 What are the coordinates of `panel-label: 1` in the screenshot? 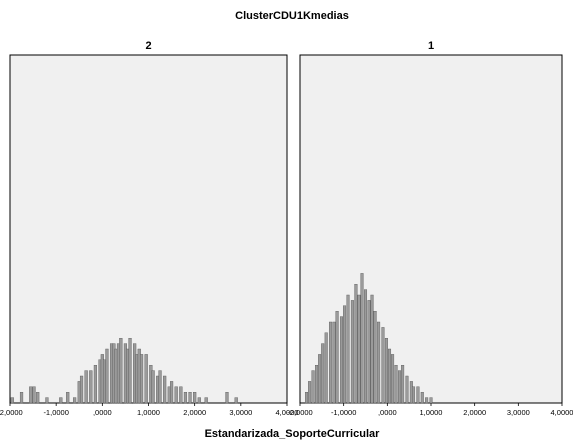 It's located at (431, 46).